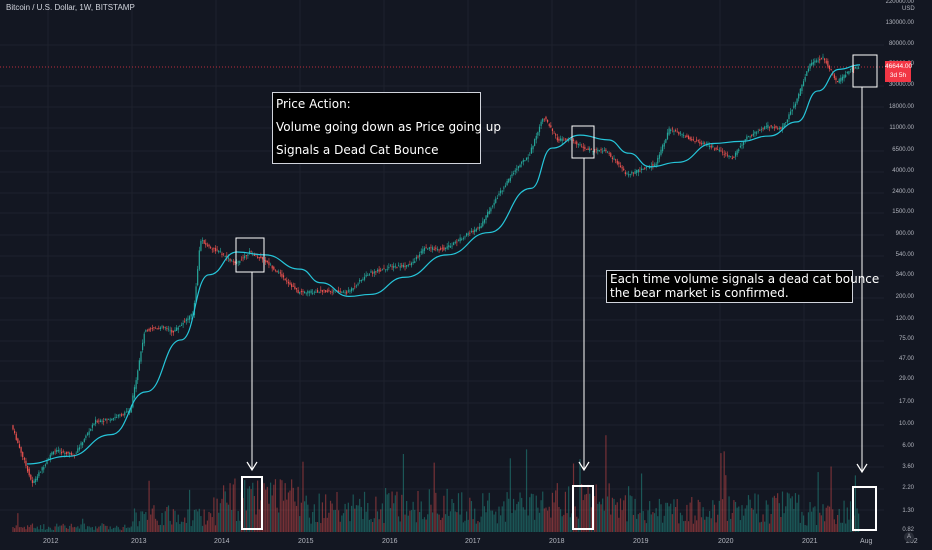 The height and width of the screenshot is (550, 932). Describe the element at coordinates (903, 170) in the screenshot. I see `price-axis-label: 4000.00` at that location.